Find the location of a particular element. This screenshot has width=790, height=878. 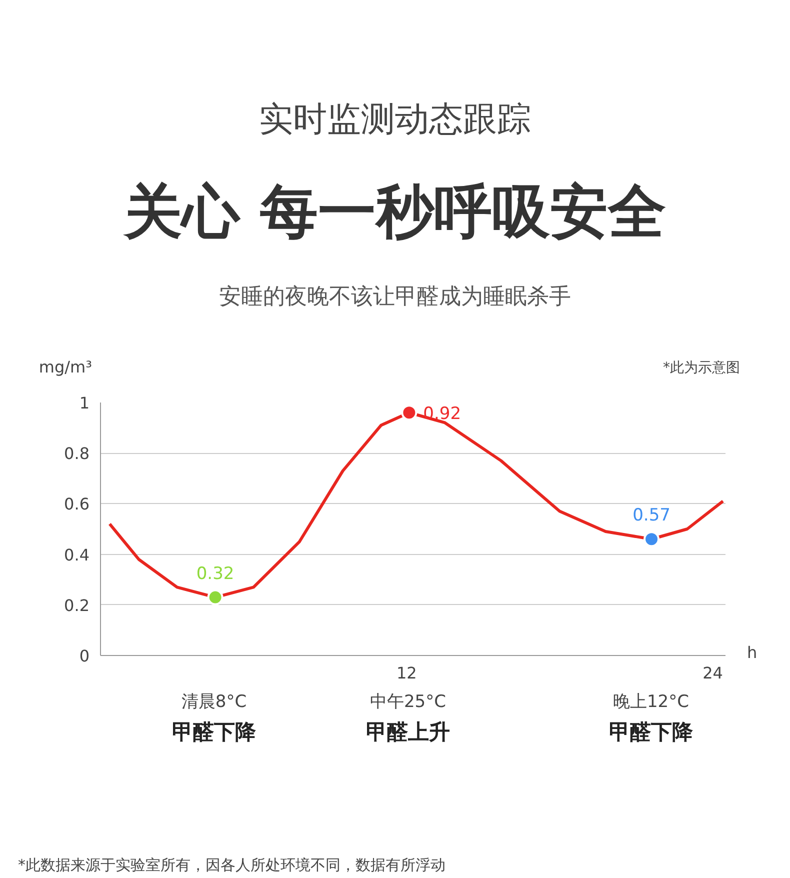

text: 晚上12°C 甲醛下降 is located at coordinates (651, 718).